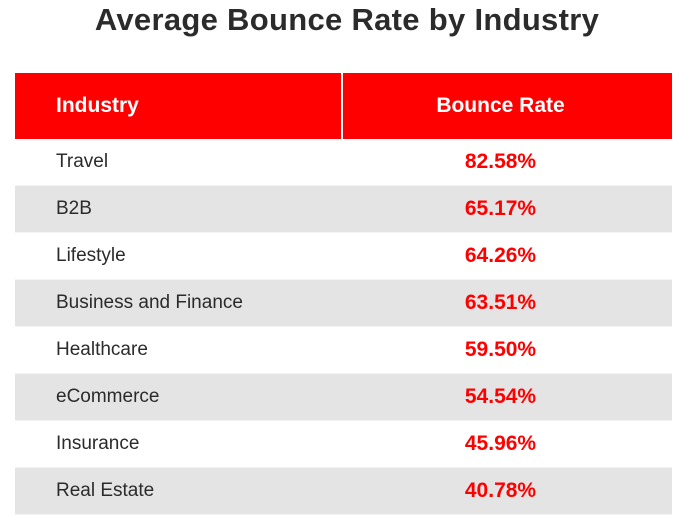  I want to click on table-row: Business and Finance 63.51%, so click(343, 303).